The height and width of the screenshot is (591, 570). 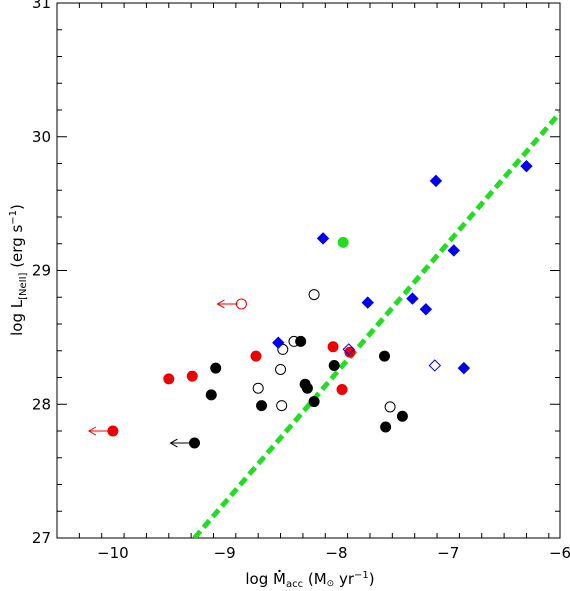 What do you see at coordinates (41, 6) in the screenshot?
I see `y-tick-label: 31` at bounding box center [41, 6].